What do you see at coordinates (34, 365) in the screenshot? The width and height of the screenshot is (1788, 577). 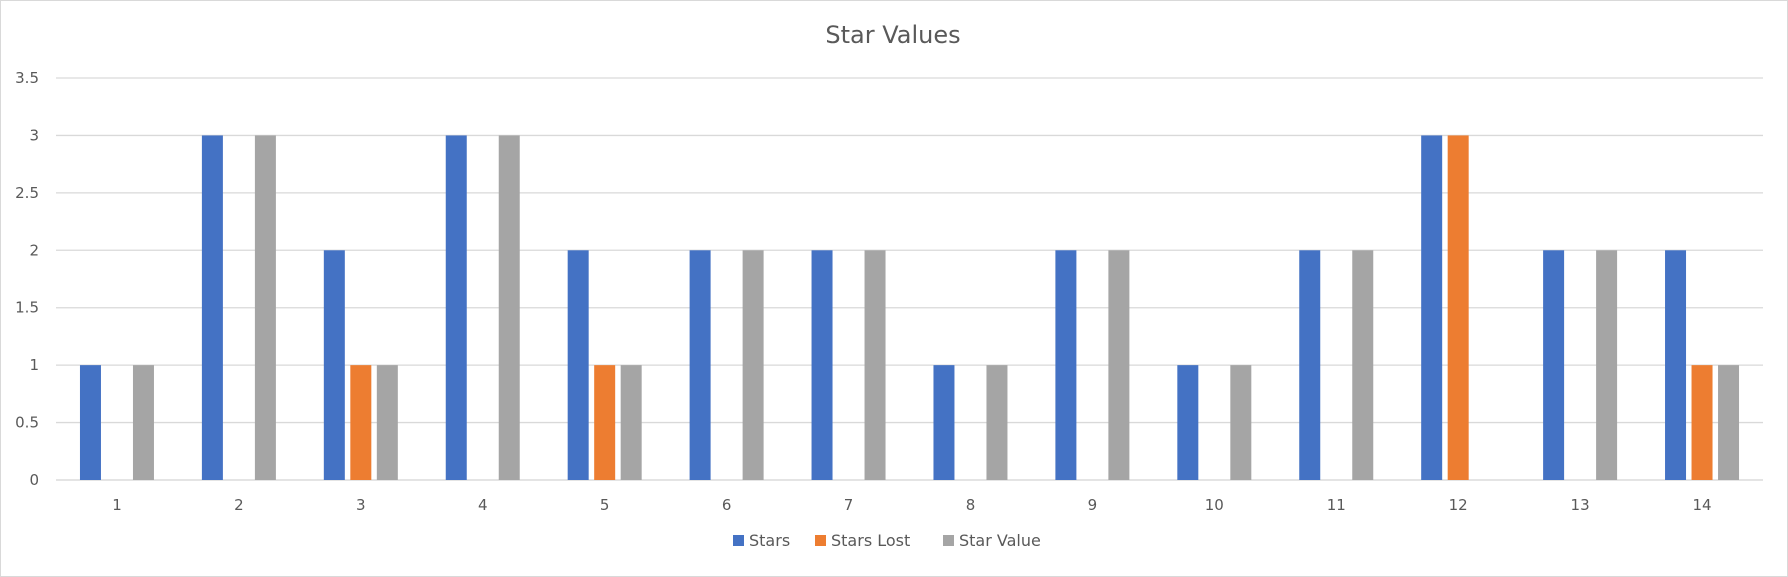 I see `y-tick-label: 1` at bounding box center [34, 365].